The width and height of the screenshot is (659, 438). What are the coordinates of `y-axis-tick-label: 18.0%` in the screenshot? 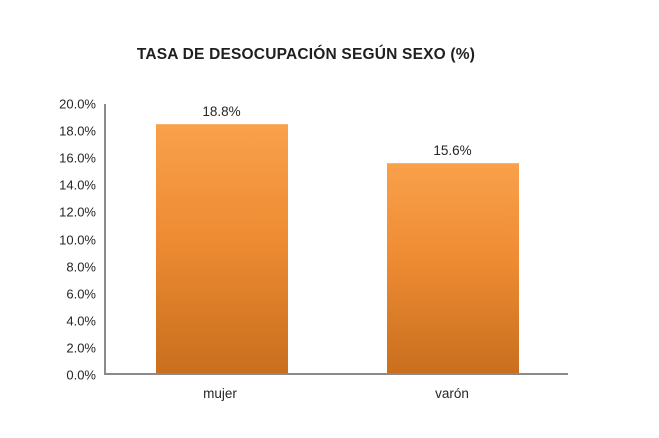 It's located at (77, 131).